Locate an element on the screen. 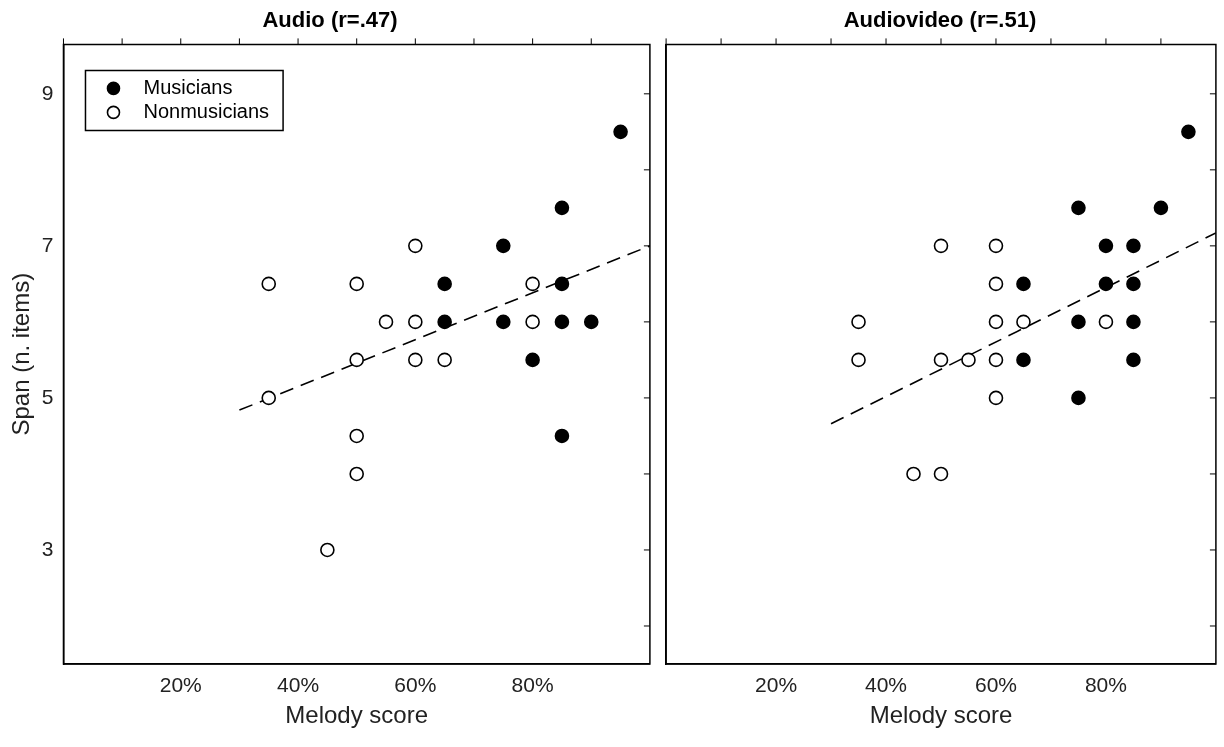  chart-title: Audio (r=.47) is located at coordinates (330, 20).